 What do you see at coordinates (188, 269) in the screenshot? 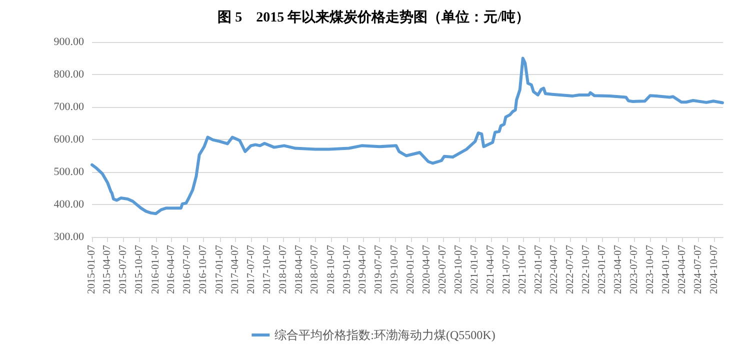
I see `x-tick-label: 2016-07-07` at bounding box center [188, 269].